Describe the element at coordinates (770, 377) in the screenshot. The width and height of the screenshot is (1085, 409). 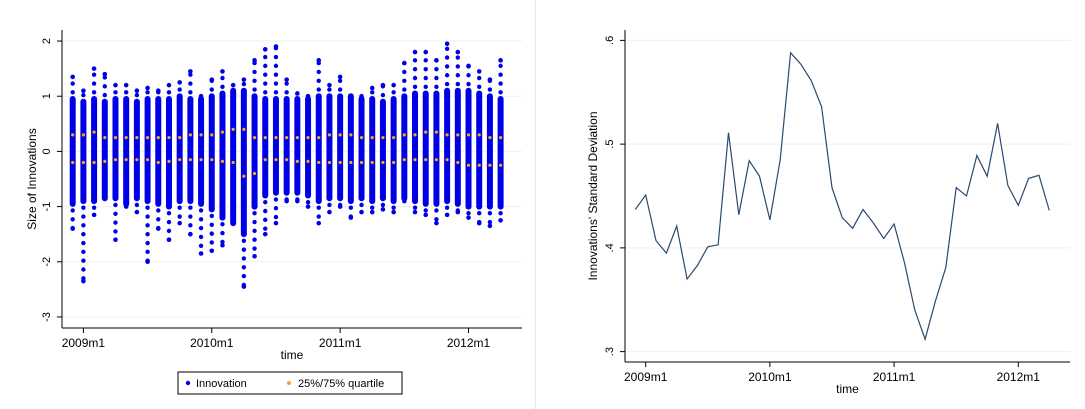
I see `x-tick-label: 2010m1` at that location.